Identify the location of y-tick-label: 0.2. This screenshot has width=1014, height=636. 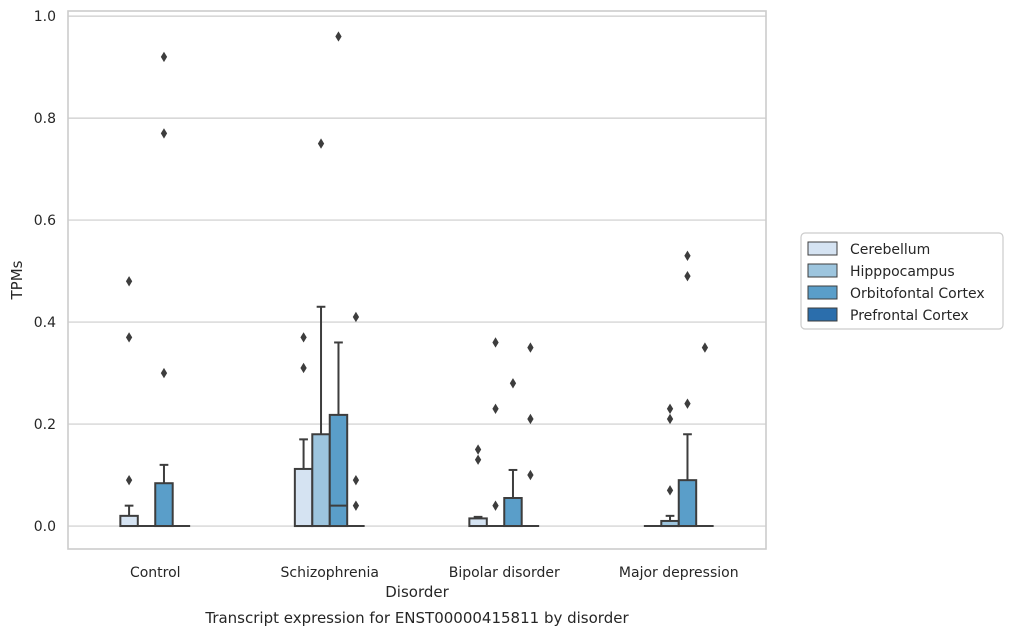
(45, 425).